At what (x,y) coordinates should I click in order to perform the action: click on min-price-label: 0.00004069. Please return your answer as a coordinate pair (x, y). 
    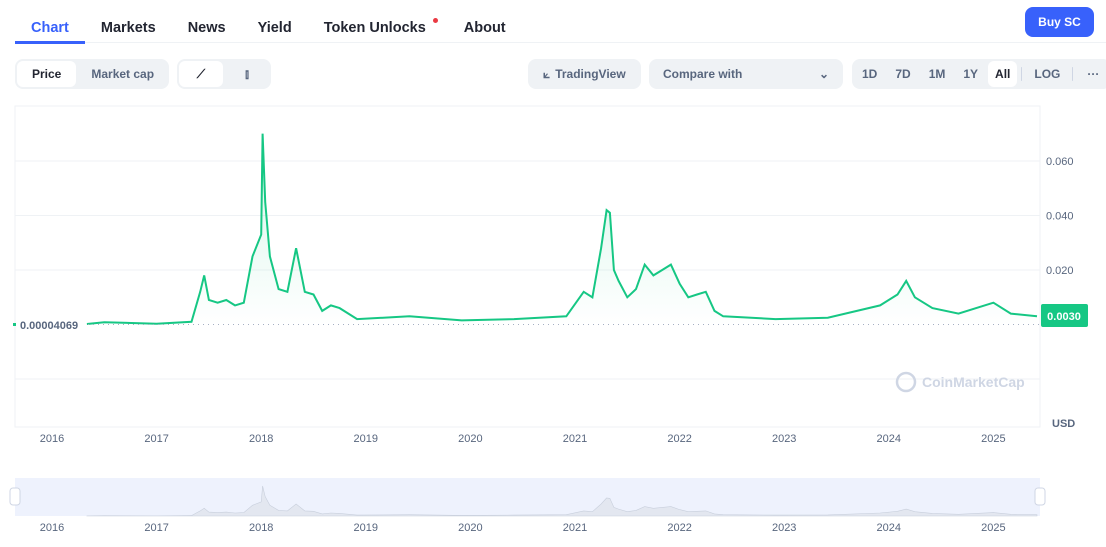
    Looking at the image, I should click on (49, 326).